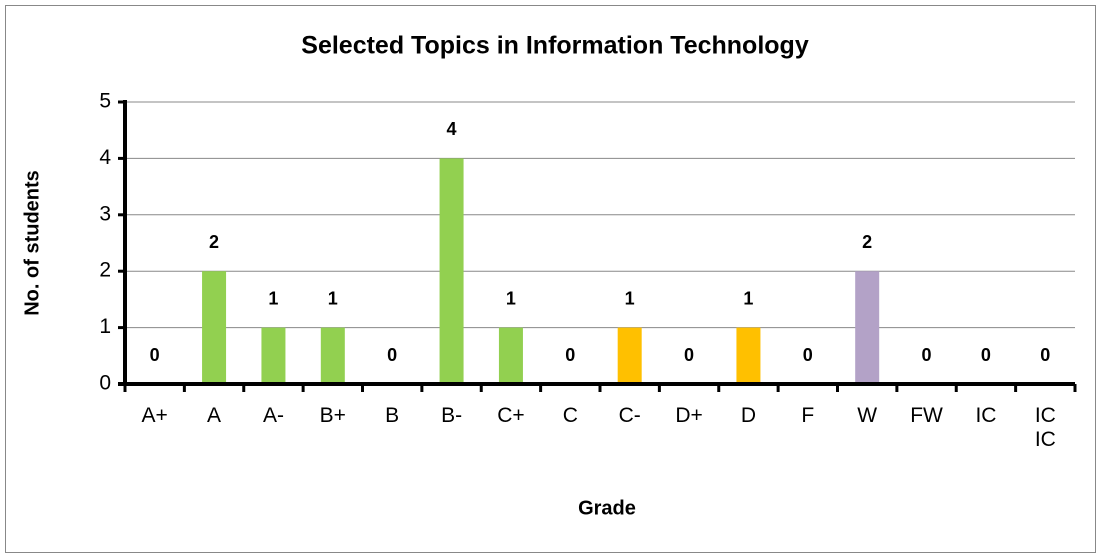  What do you see at coordinates (452, 129) in the screenshot?
I see `value-label: 4` at bounding box center [452, 129].